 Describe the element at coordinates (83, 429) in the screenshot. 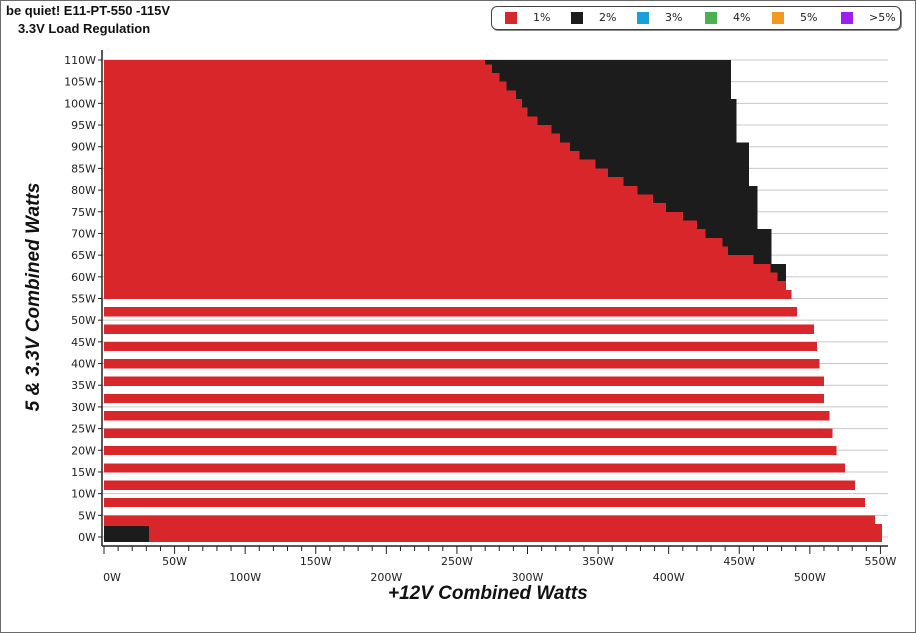

I see `y-tick-label: 25W` at that location.